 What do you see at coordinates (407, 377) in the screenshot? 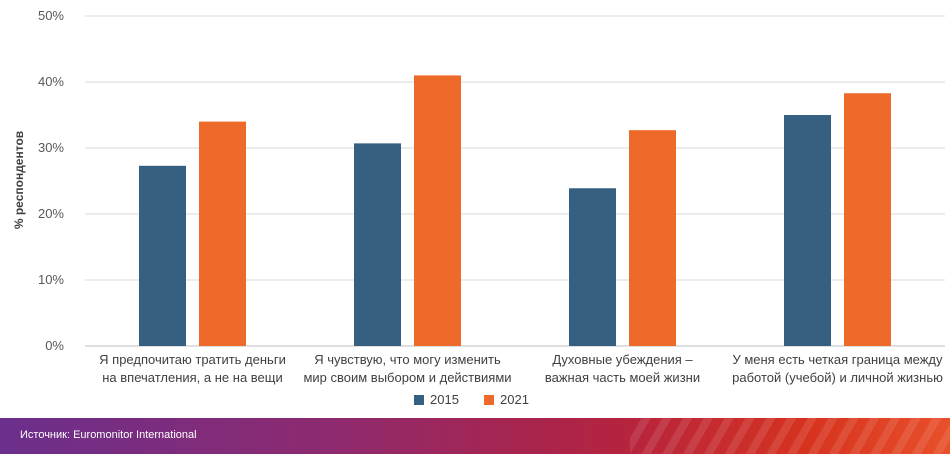
I see `category-label: мир своим выбором и действиями` at bounding box center [407, 377].